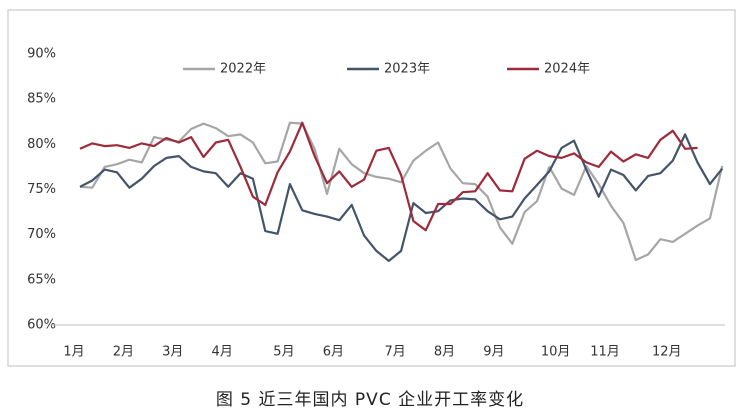  I want to click on x-tick-label: 8月, so click(444, 352).